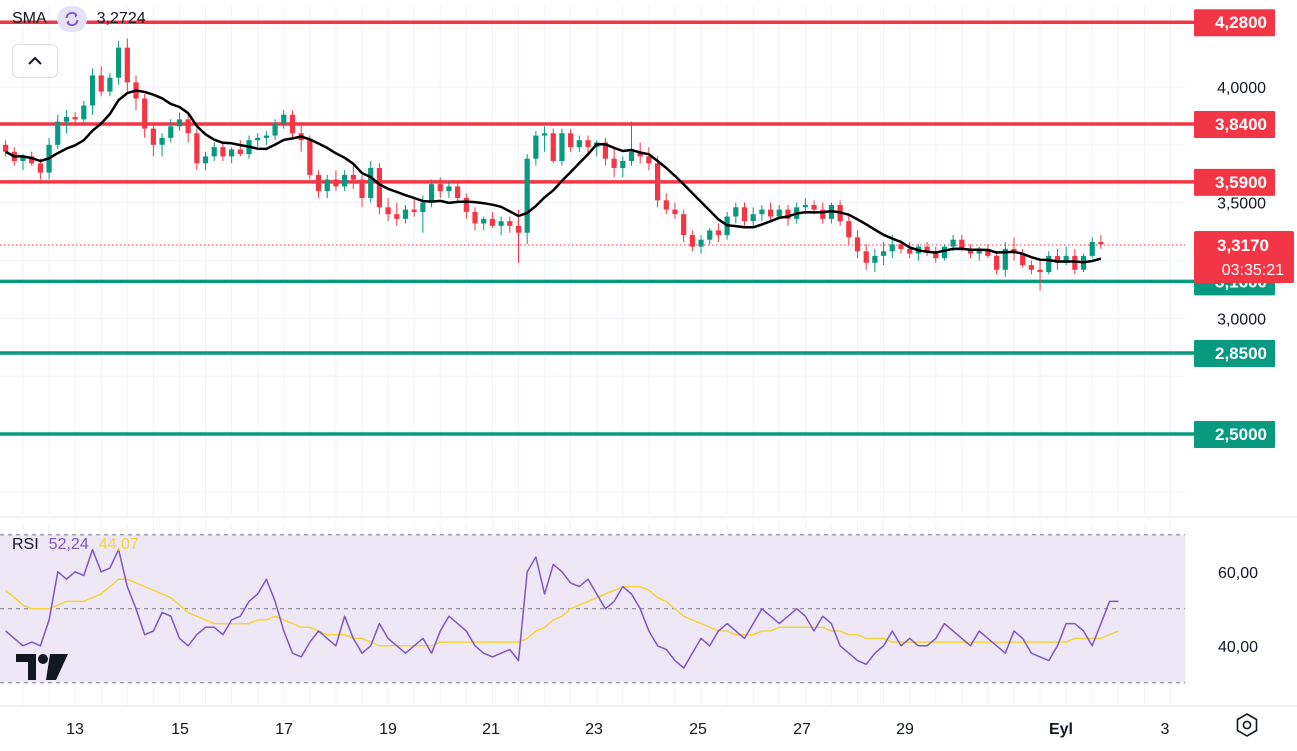 This screenshot has height=751, width=1297. I want to click on bar-countdown: 03:35:21, so click(1253, 270).